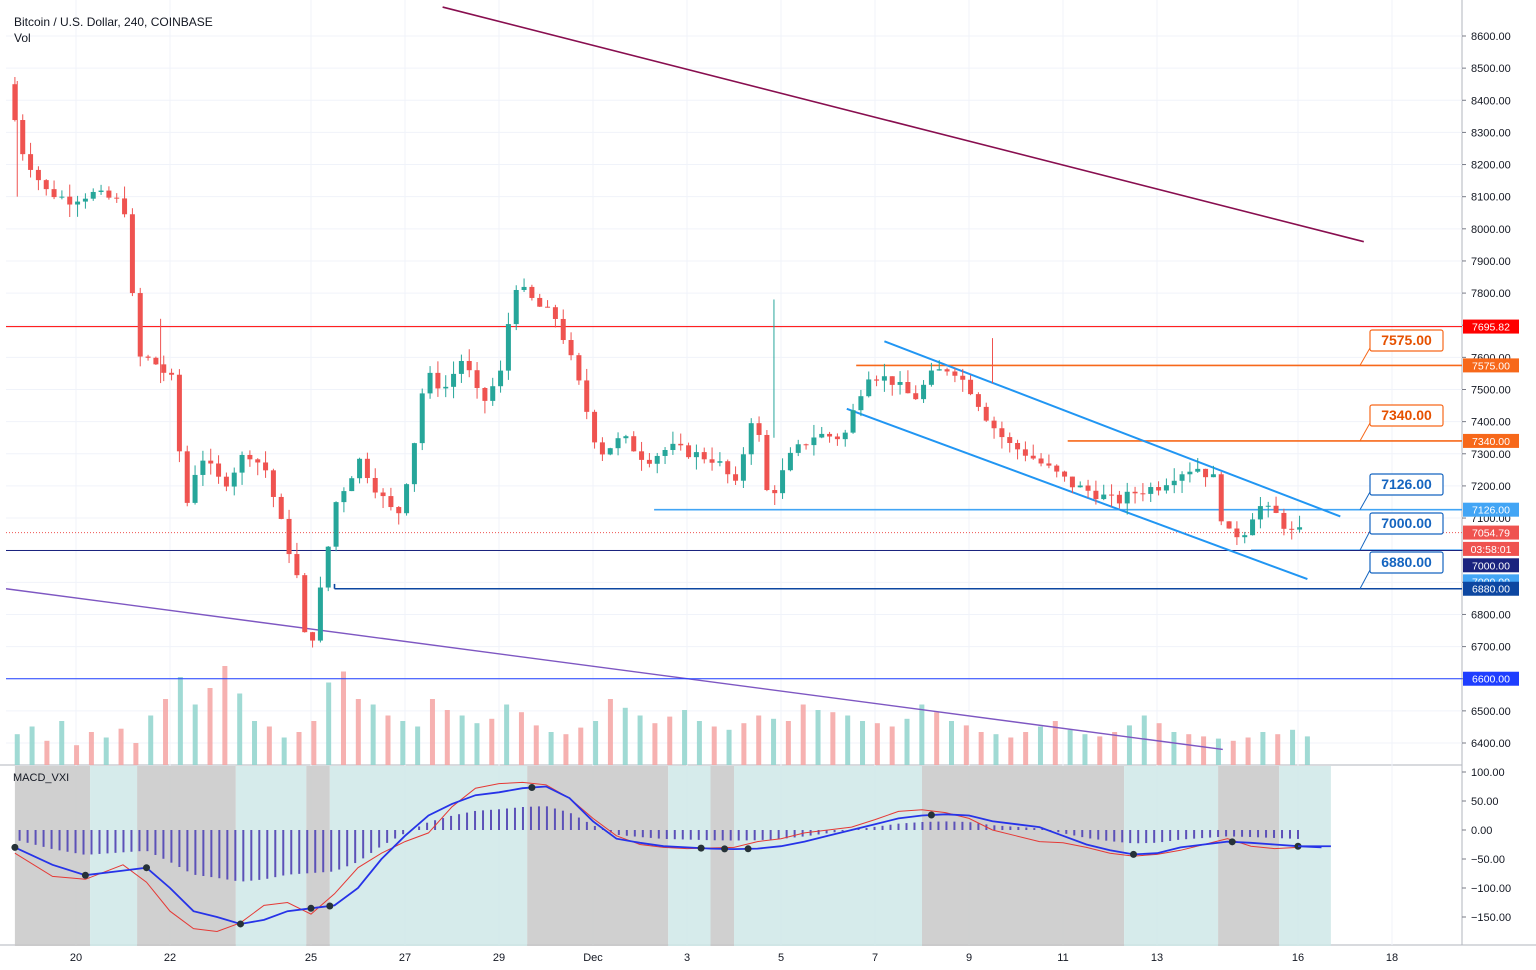 The image size is (1536, 970). What do you see at coordinates (113, 22) in the screenshot?
I see `symbol-title: Bitcoin / U.S. Dollar, 240, COINBASE` at bounding box center [113, 22].